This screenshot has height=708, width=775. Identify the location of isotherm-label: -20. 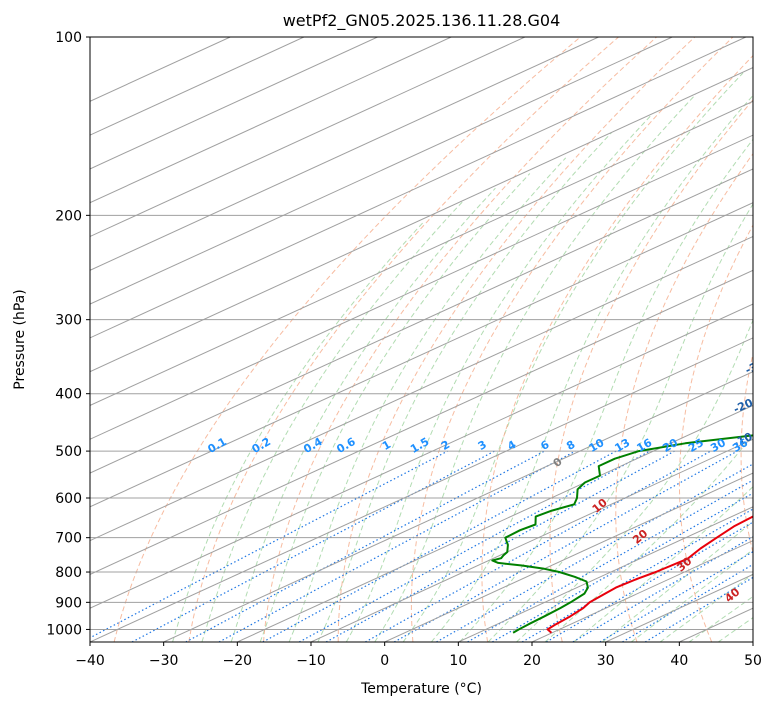
(743, 406).